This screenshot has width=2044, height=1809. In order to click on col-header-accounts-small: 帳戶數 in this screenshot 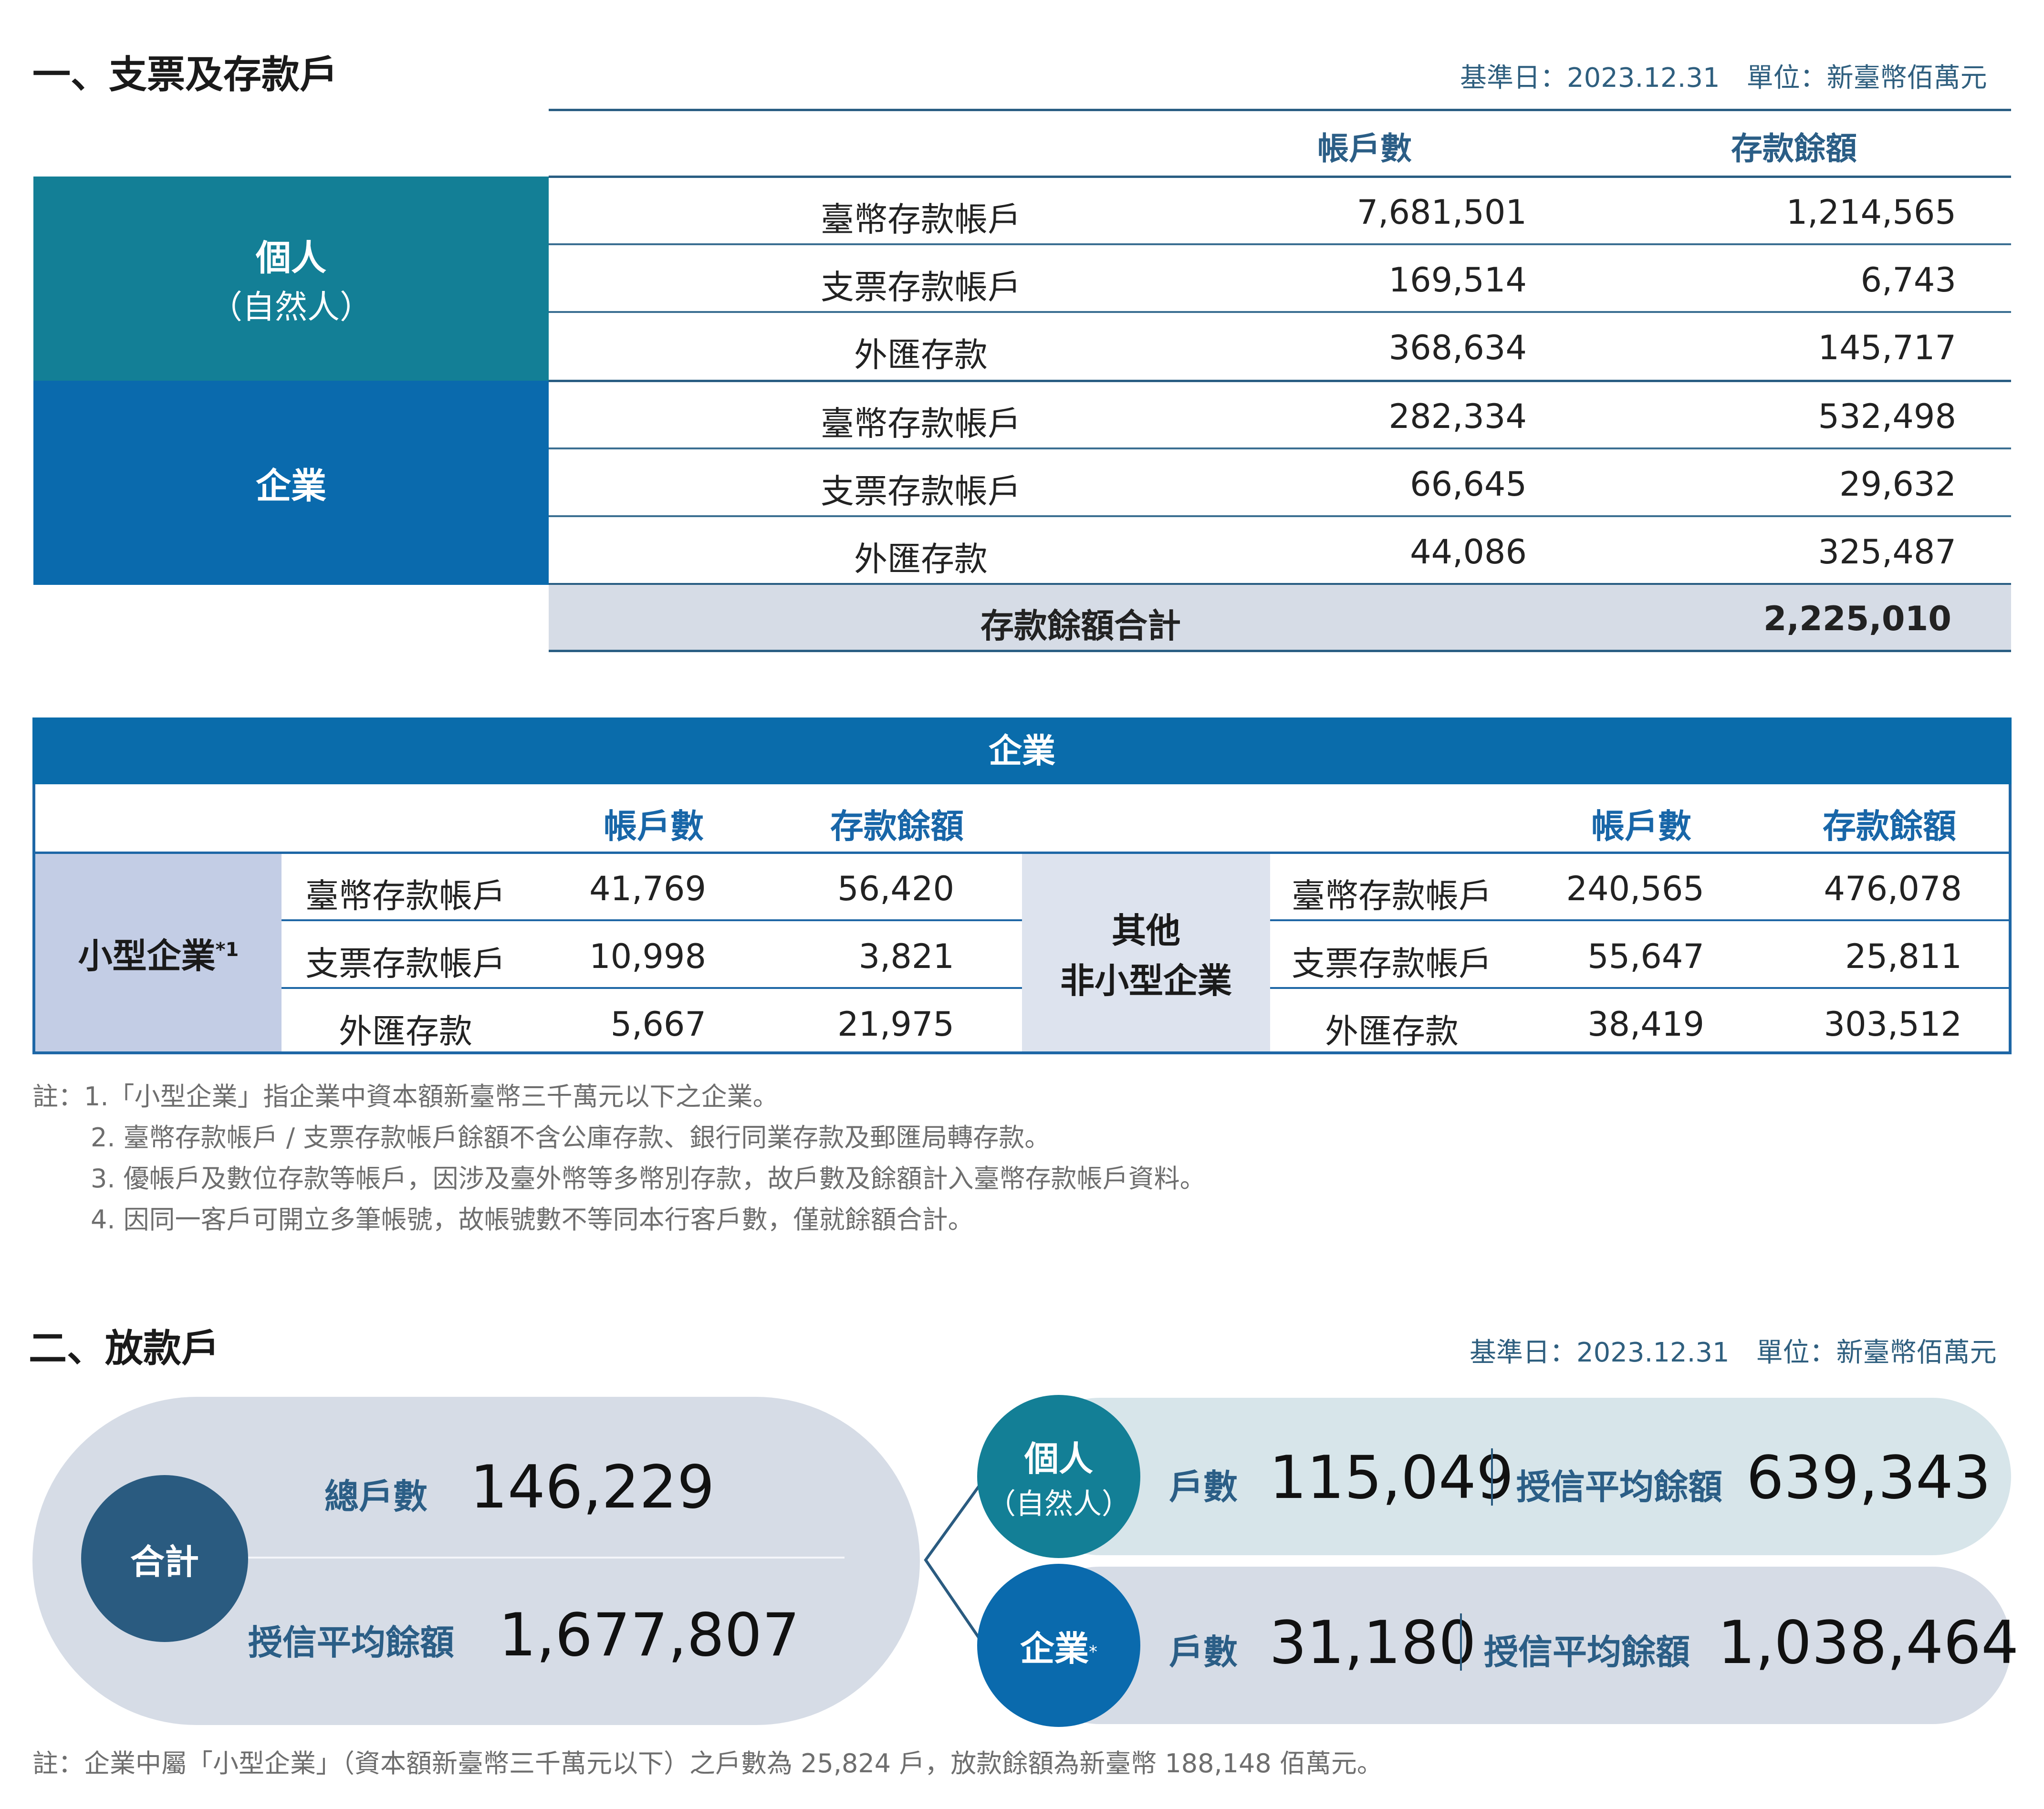, I will do `click(654, 826)`.